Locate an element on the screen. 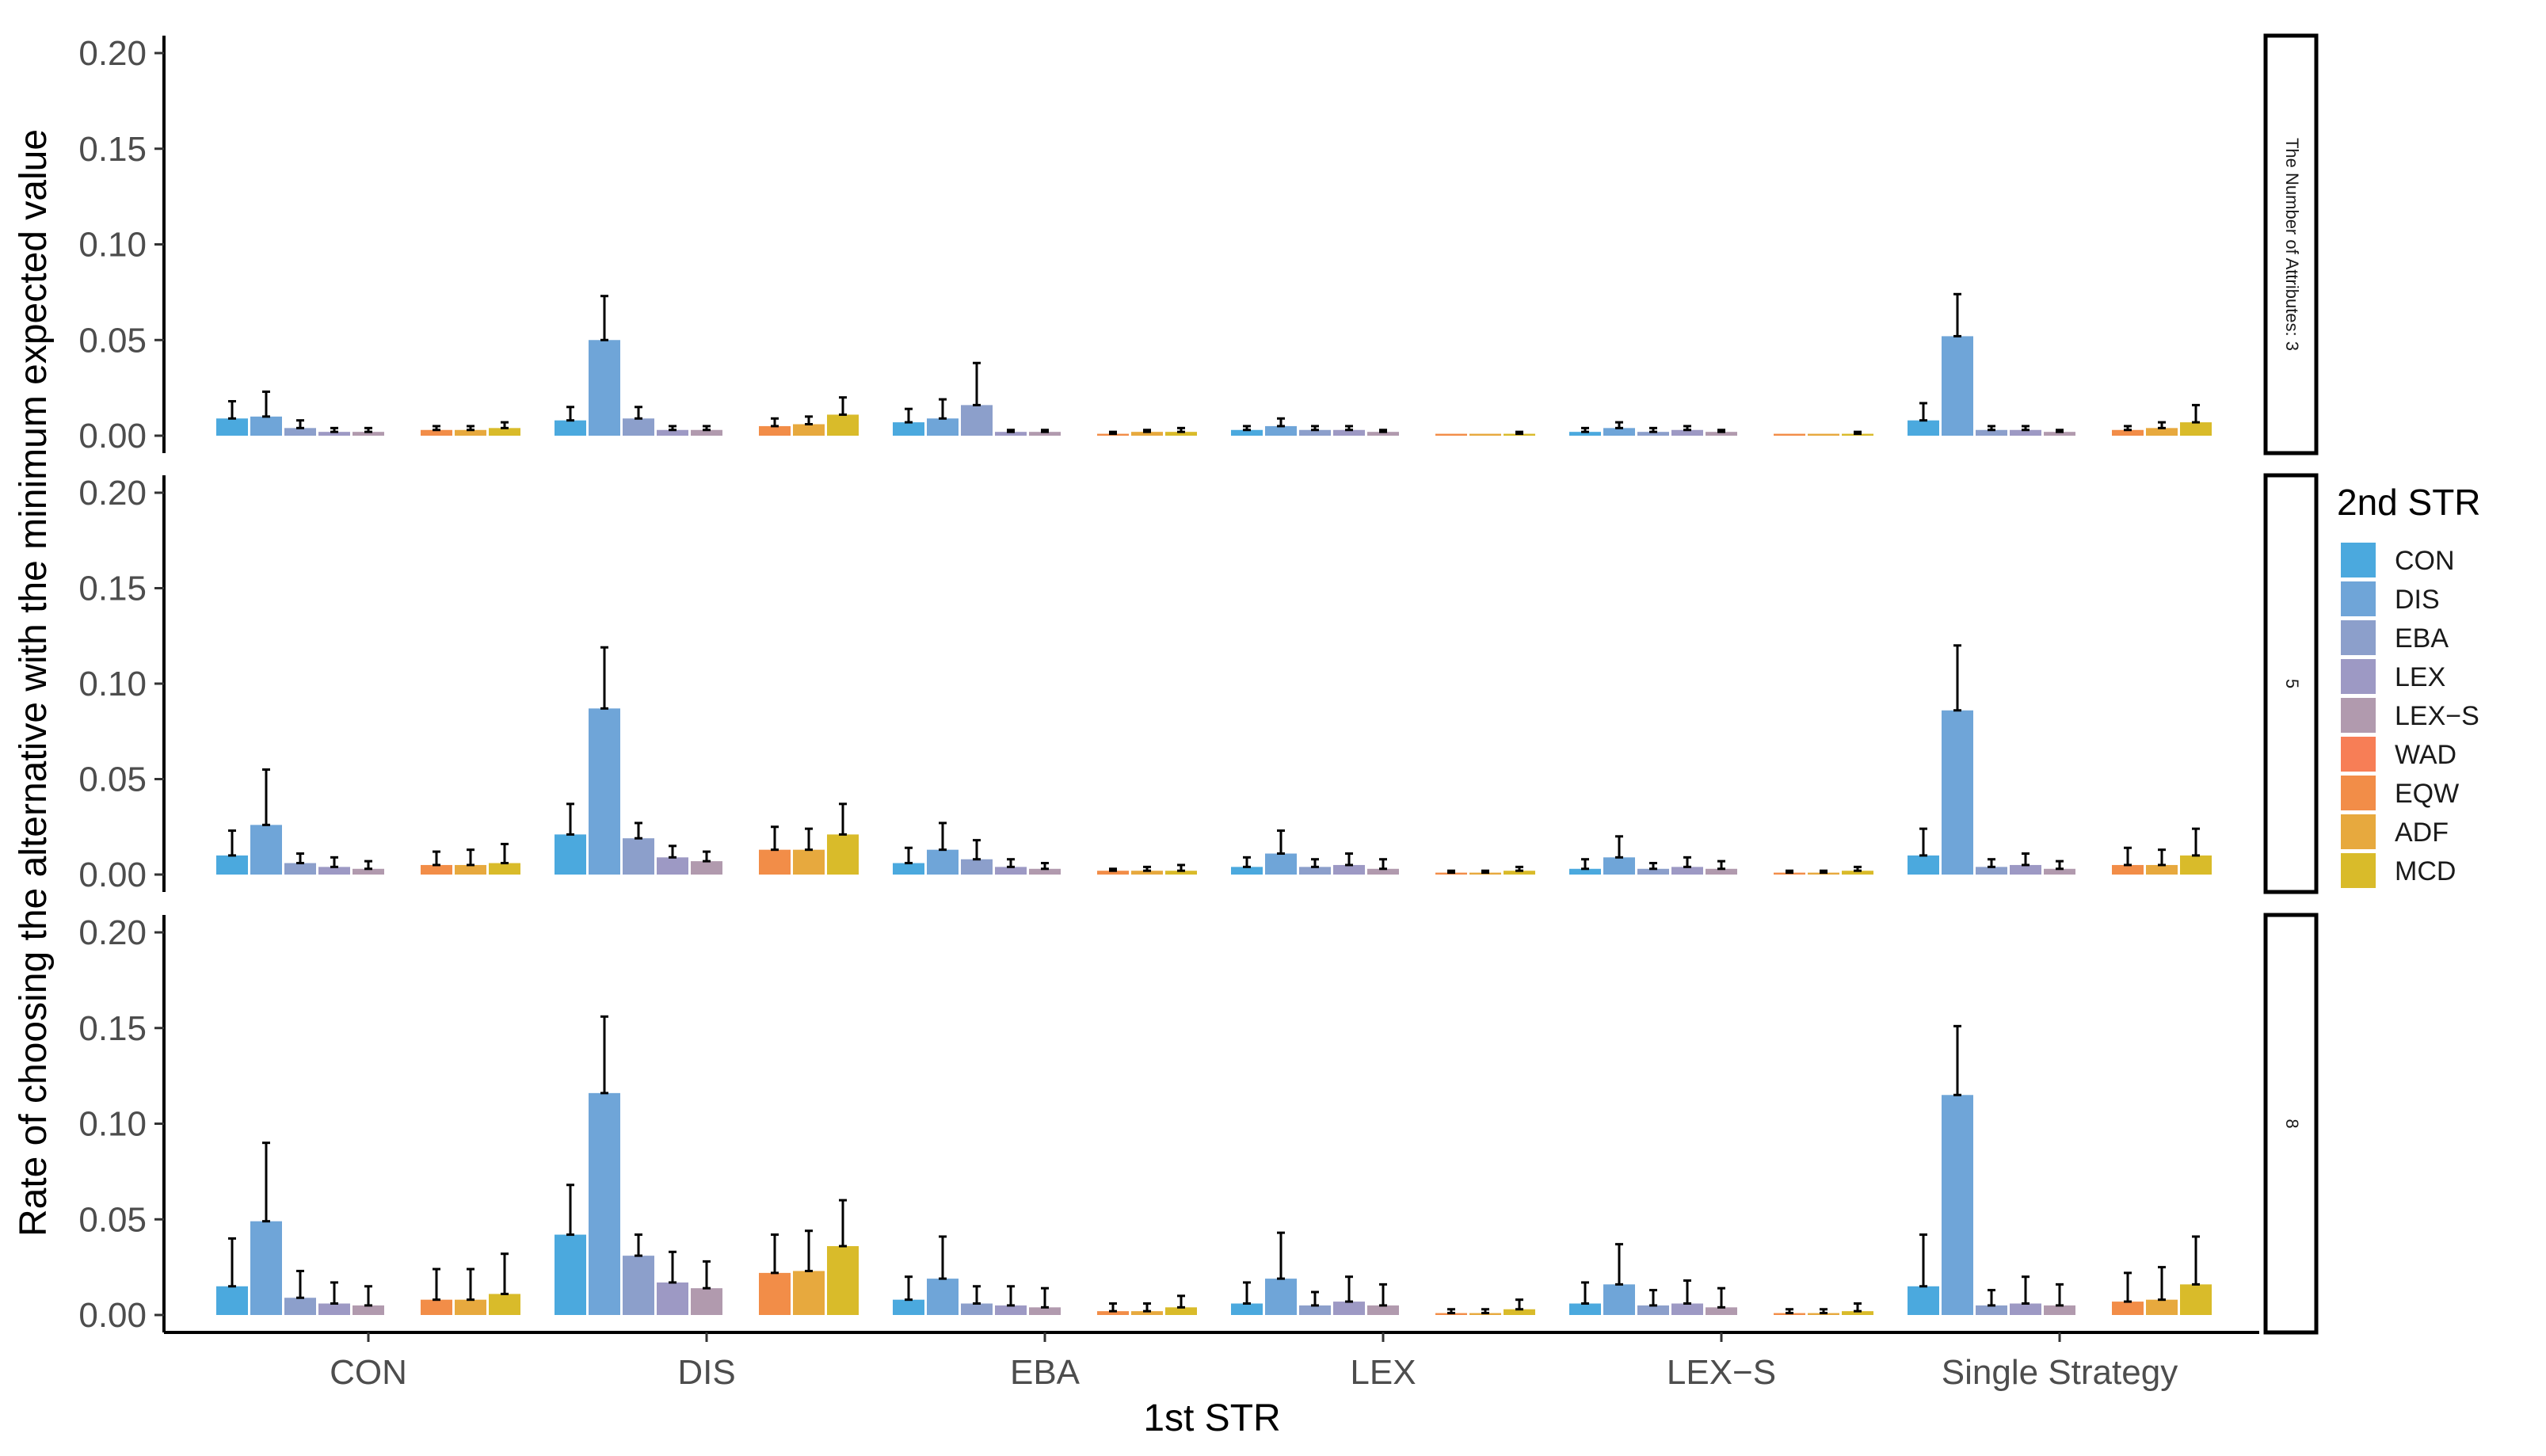 This screenshot has width=2546, height=1456. x-tick-label: CON is located at coordinates (368, 1372).